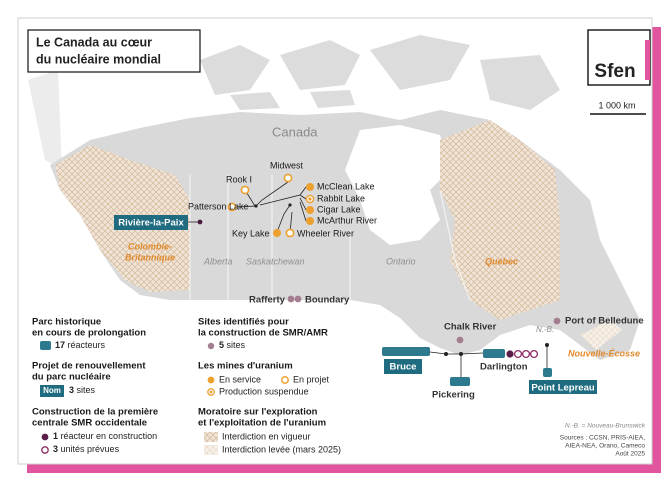 The height and width of the screenshot is (497, 671). Describe the element at coordinates (82, 390) in the screenshot. I see `legend-item: 3 sites` at that location.